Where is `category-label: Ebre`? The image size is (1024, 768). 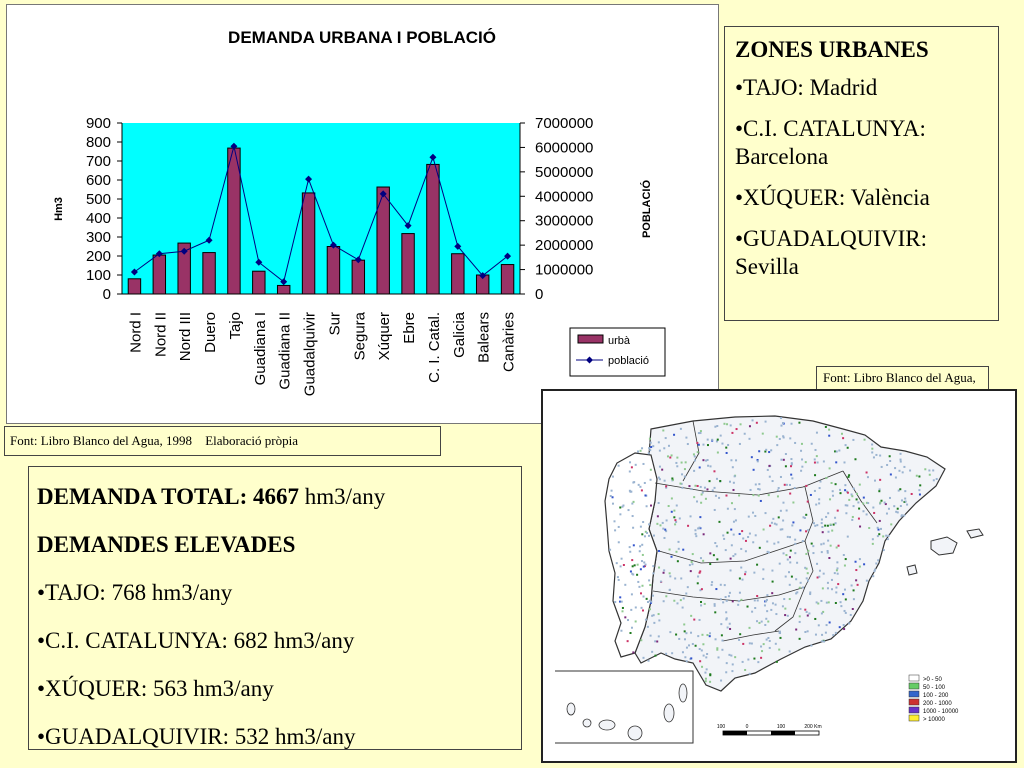 category-label: Ebre is located at coordinates (409, 328).